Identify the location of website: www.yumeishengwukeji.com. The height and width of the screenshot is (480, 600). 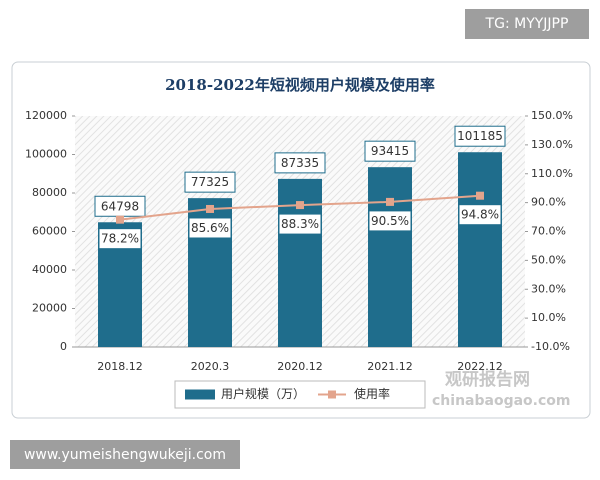
(125, 455).